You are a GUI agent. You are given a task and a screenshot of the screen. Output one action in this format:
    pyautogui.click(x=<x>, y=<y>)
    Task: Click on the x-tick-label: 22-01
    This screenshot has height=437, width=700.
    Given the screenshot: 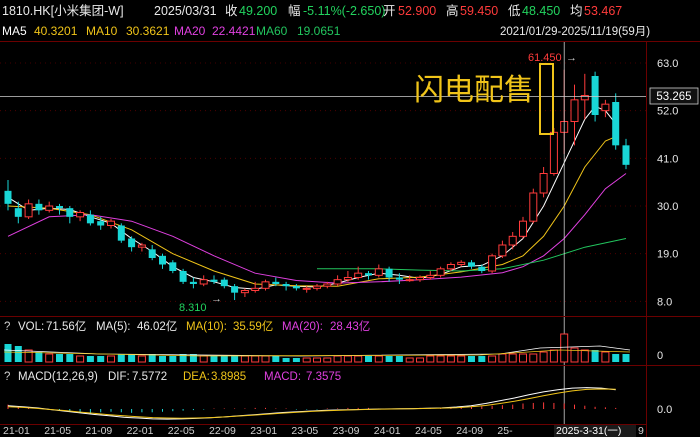 What is the action you would take?
    pyautogui.click(x=140, y=431)
    